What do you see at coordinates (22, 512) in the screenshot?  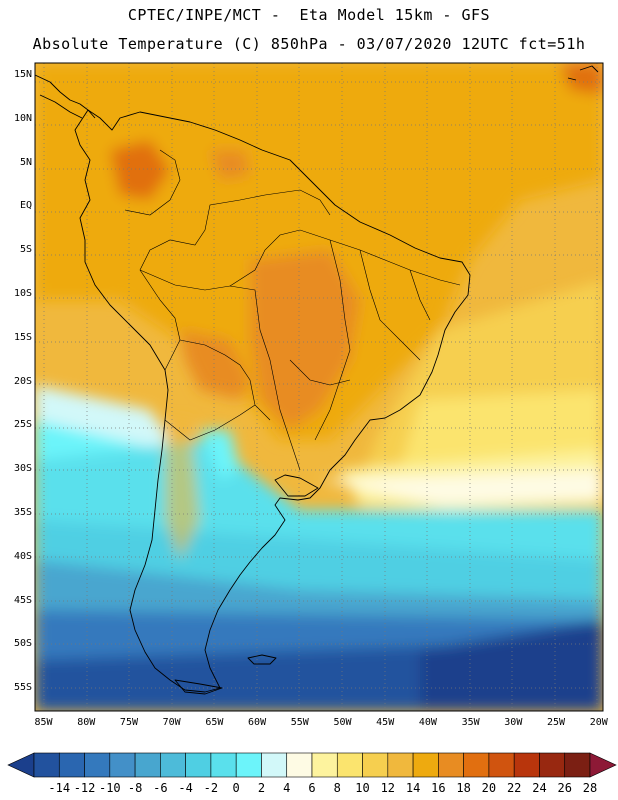 I see `lat-label: 35S` at bounding box center [22, 512].